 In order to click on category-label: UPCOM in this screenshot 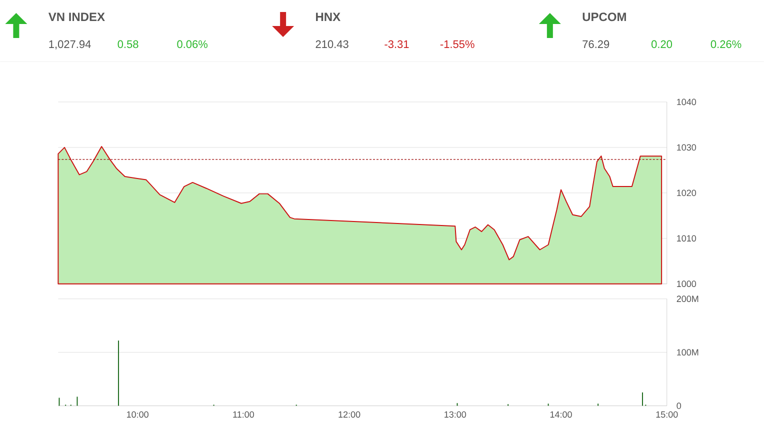, I will do `click(604, 17)`.